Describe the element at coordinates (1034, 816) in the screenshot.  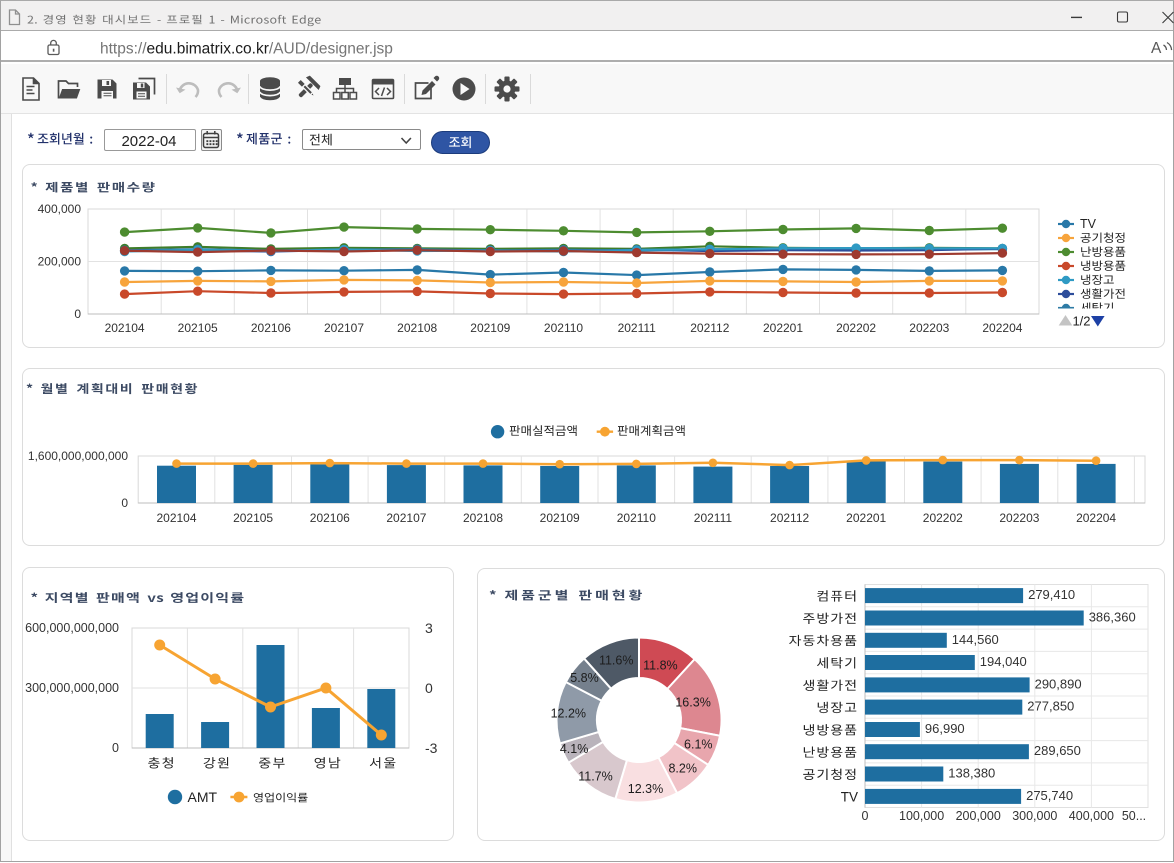
I see `svg-text: 300,000` at that location.